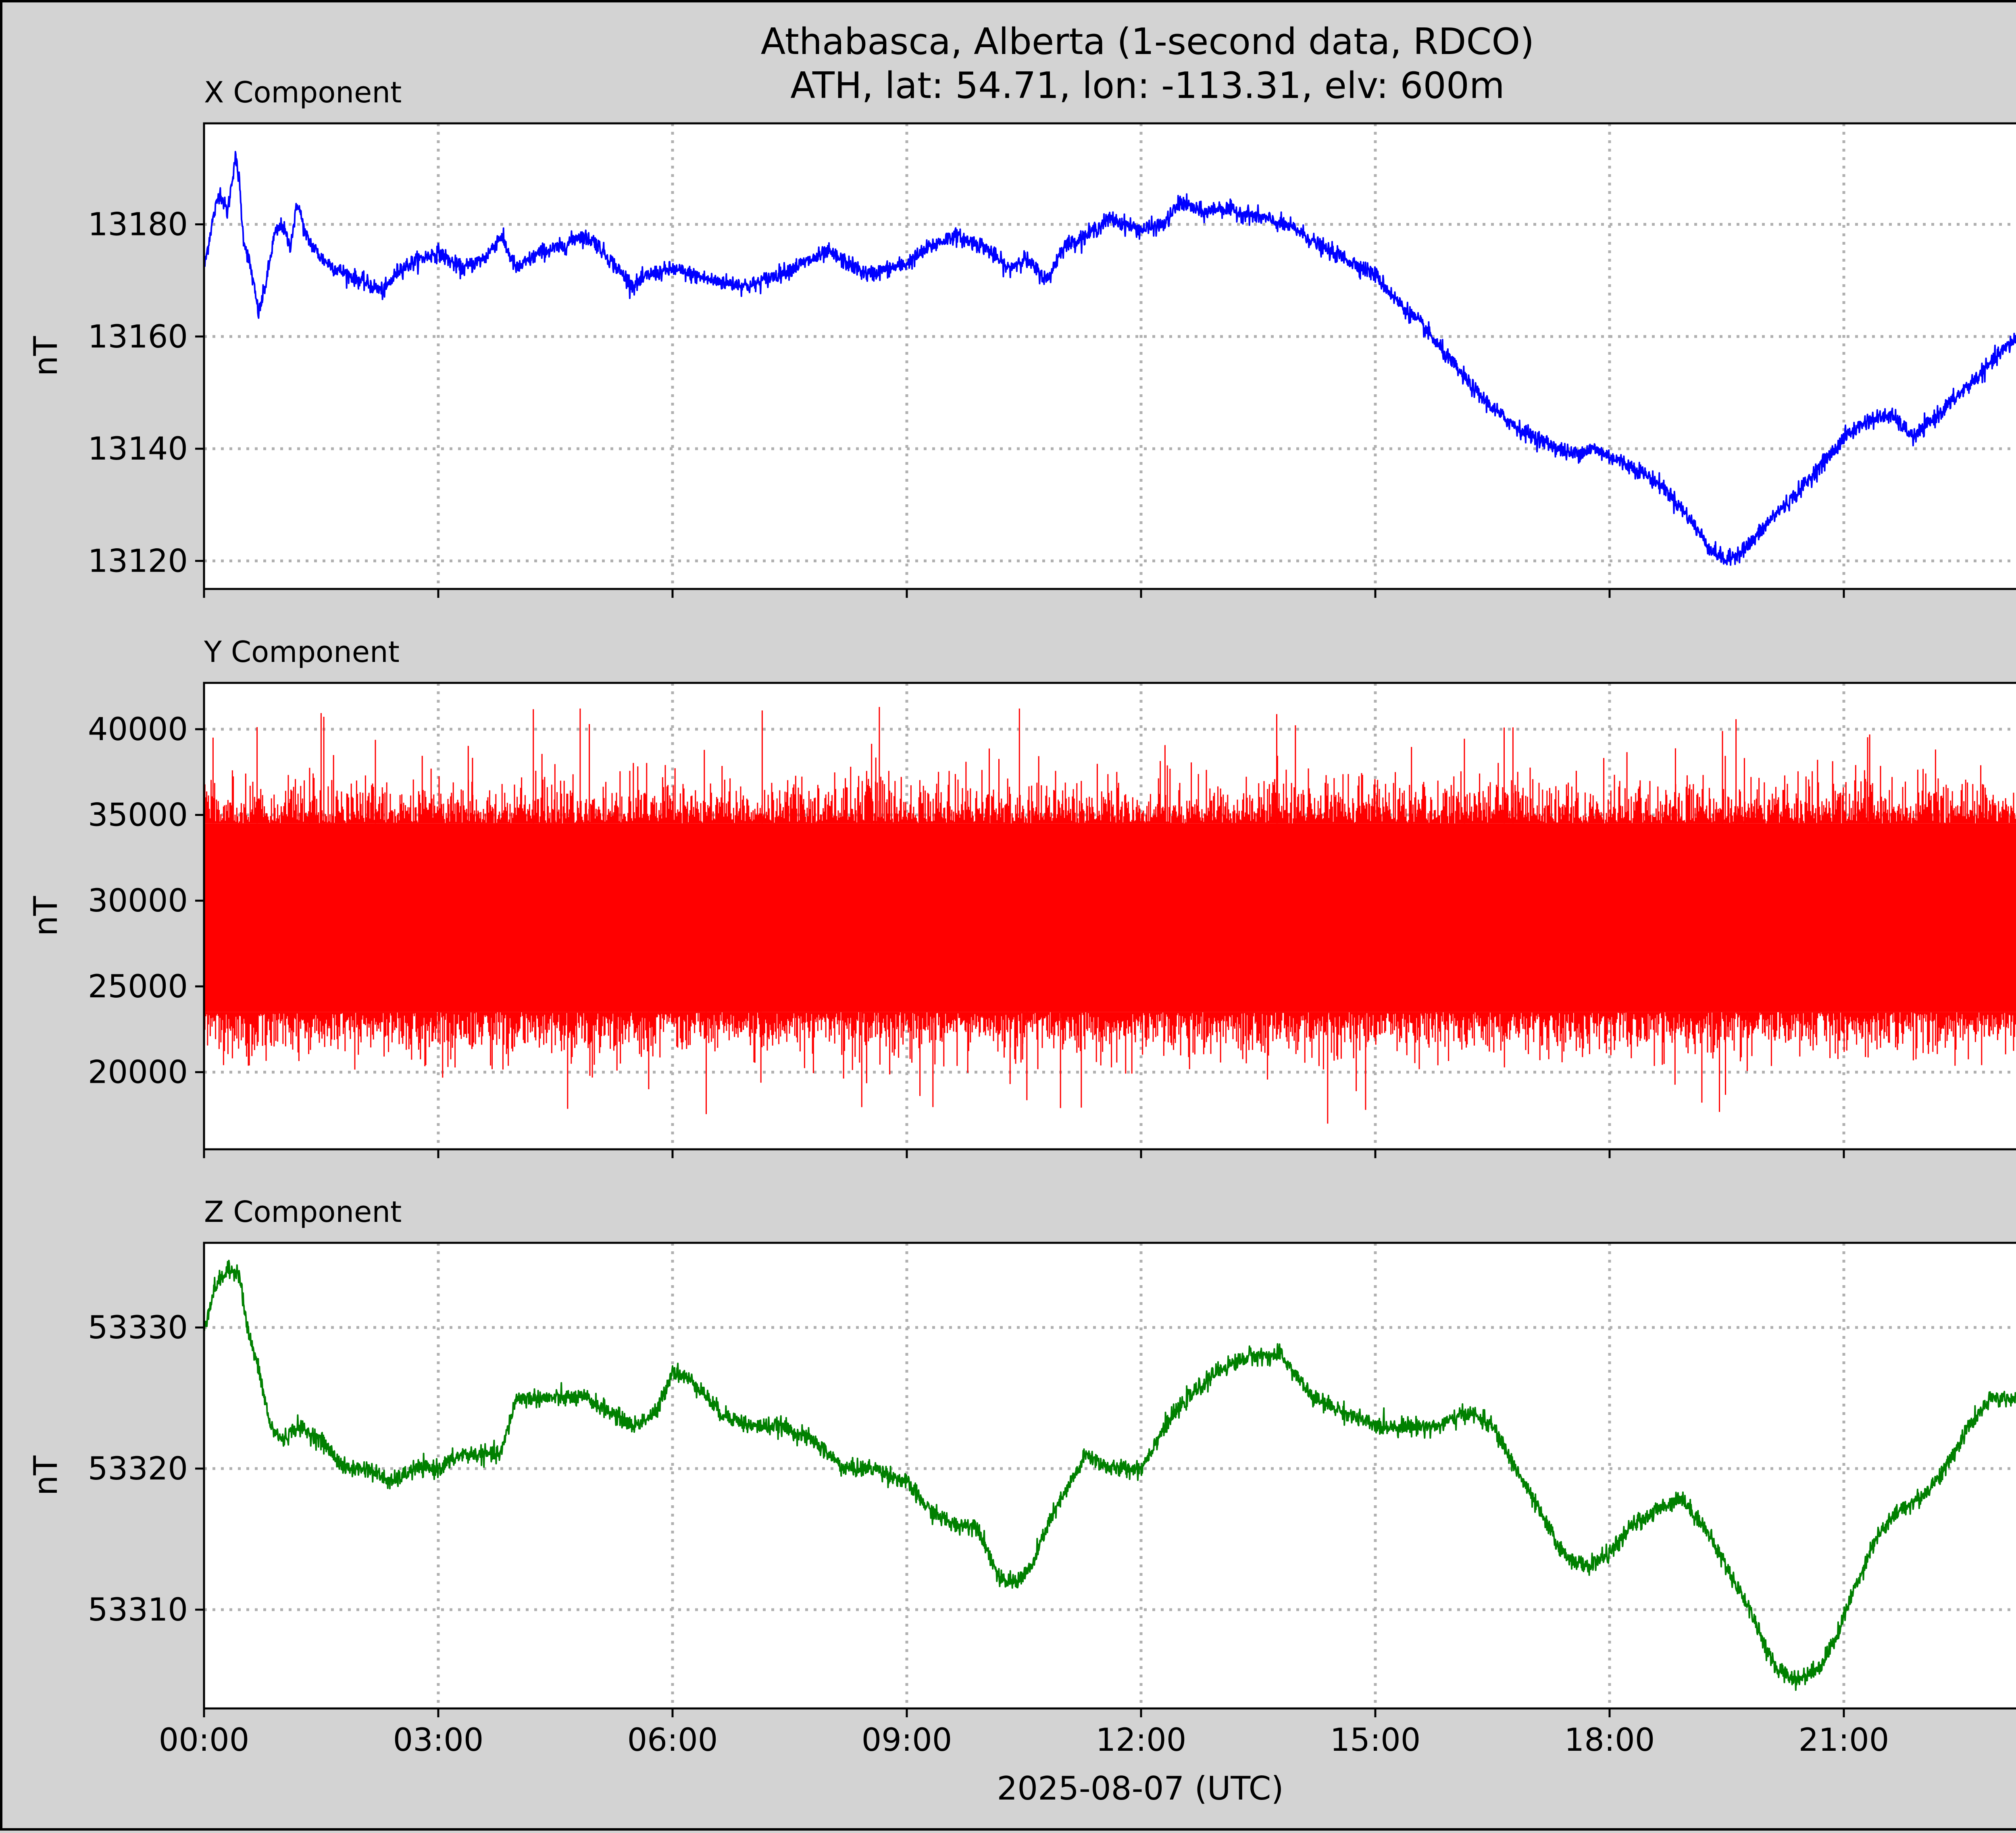 The width and height of the screenshot is (2016, 1833). What do you see at coordinates (138, 730) in the screenshot?
I see `y-tick-label: 40000` at bounding box center [138, 730].